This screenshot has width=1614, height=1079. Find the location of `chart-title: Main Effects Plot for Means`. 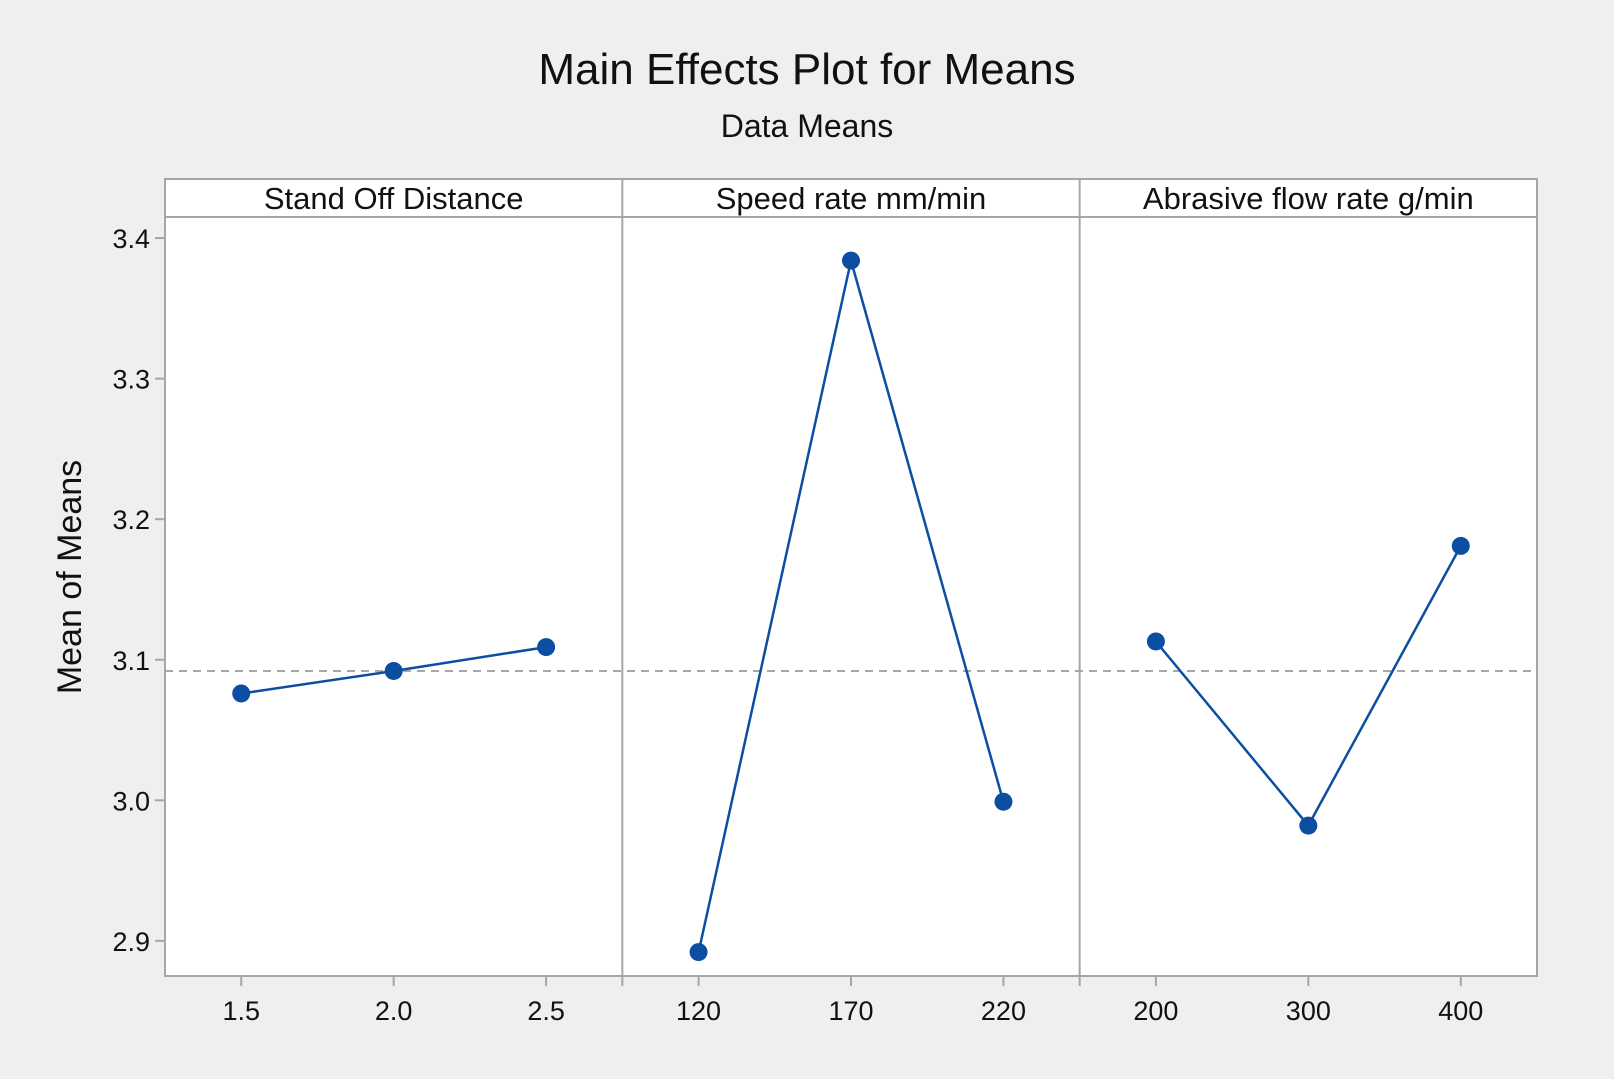

chart-title: Main Effects Plot for Means is located at coordinates (806, 69).